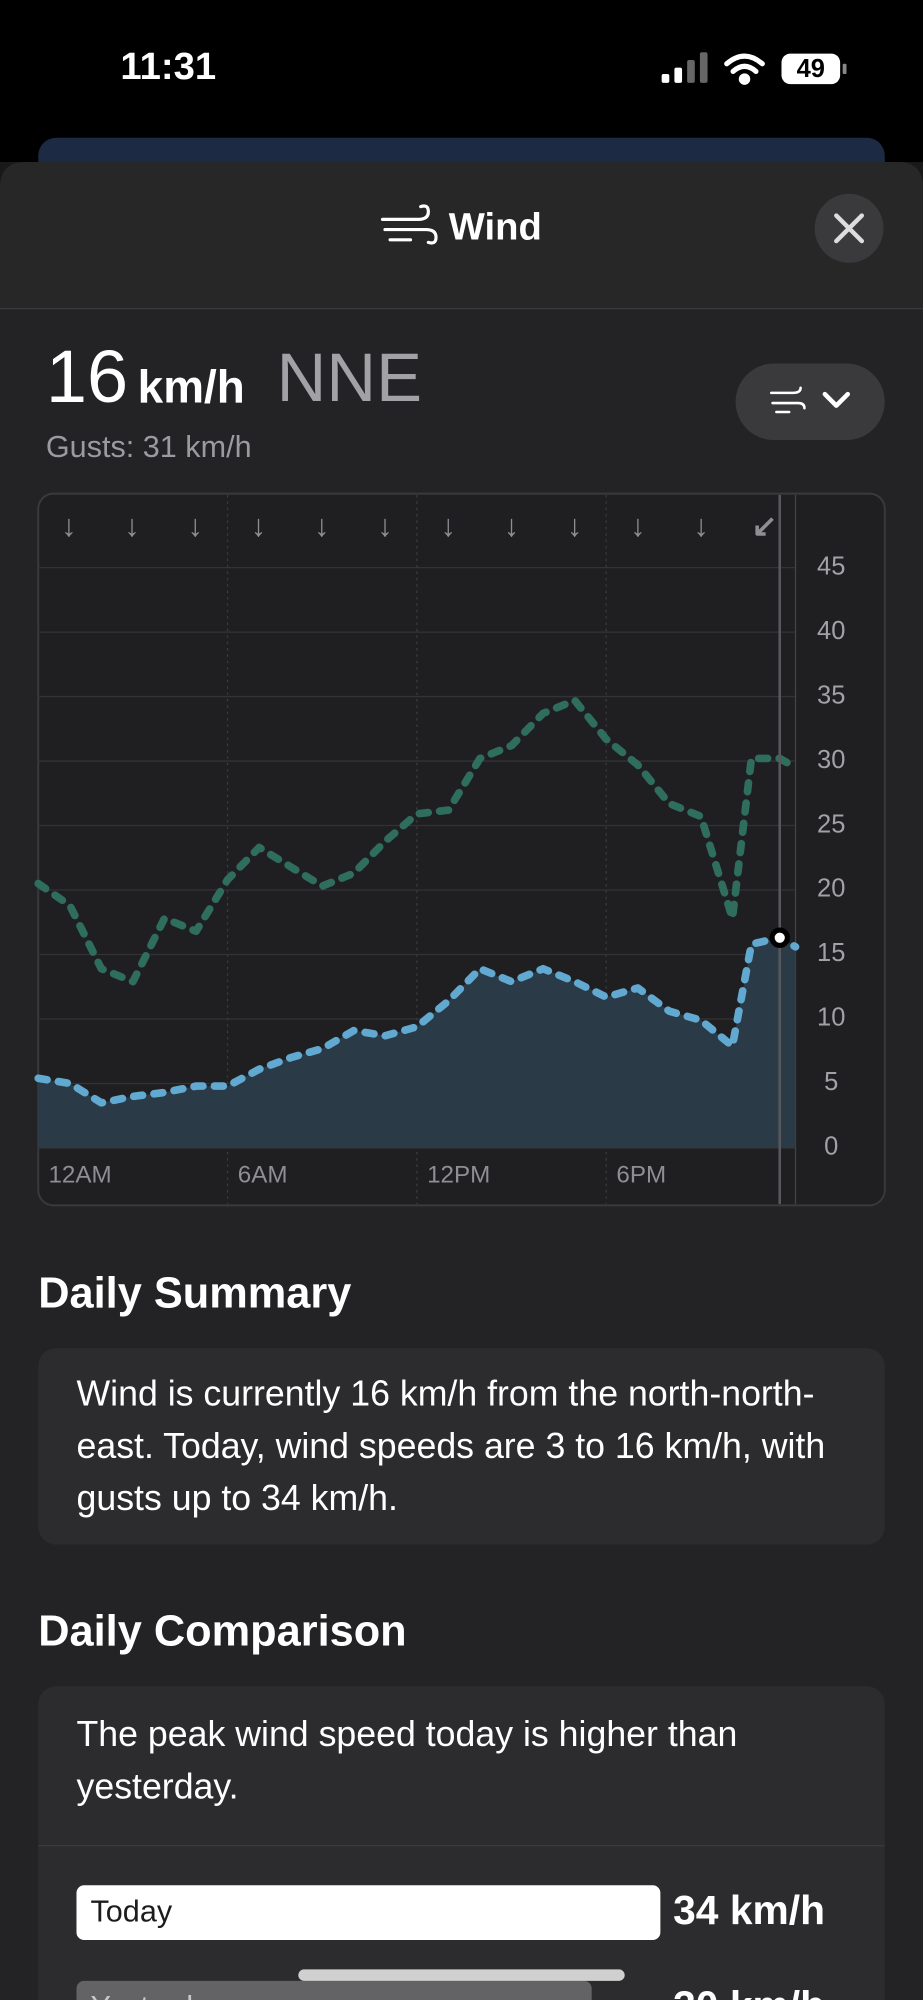 This screenshot has width=923, height=2000. I want to click on y-tick-label: 15, so click(831, 953).